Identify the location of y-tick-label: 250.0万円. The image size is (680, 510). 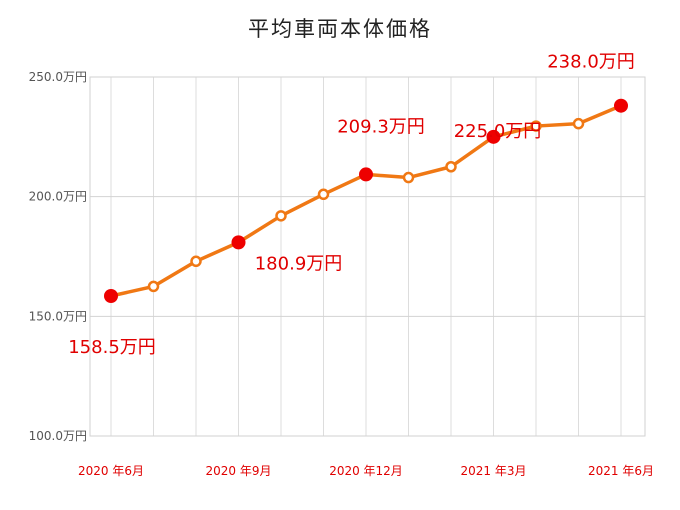
(58, 77).